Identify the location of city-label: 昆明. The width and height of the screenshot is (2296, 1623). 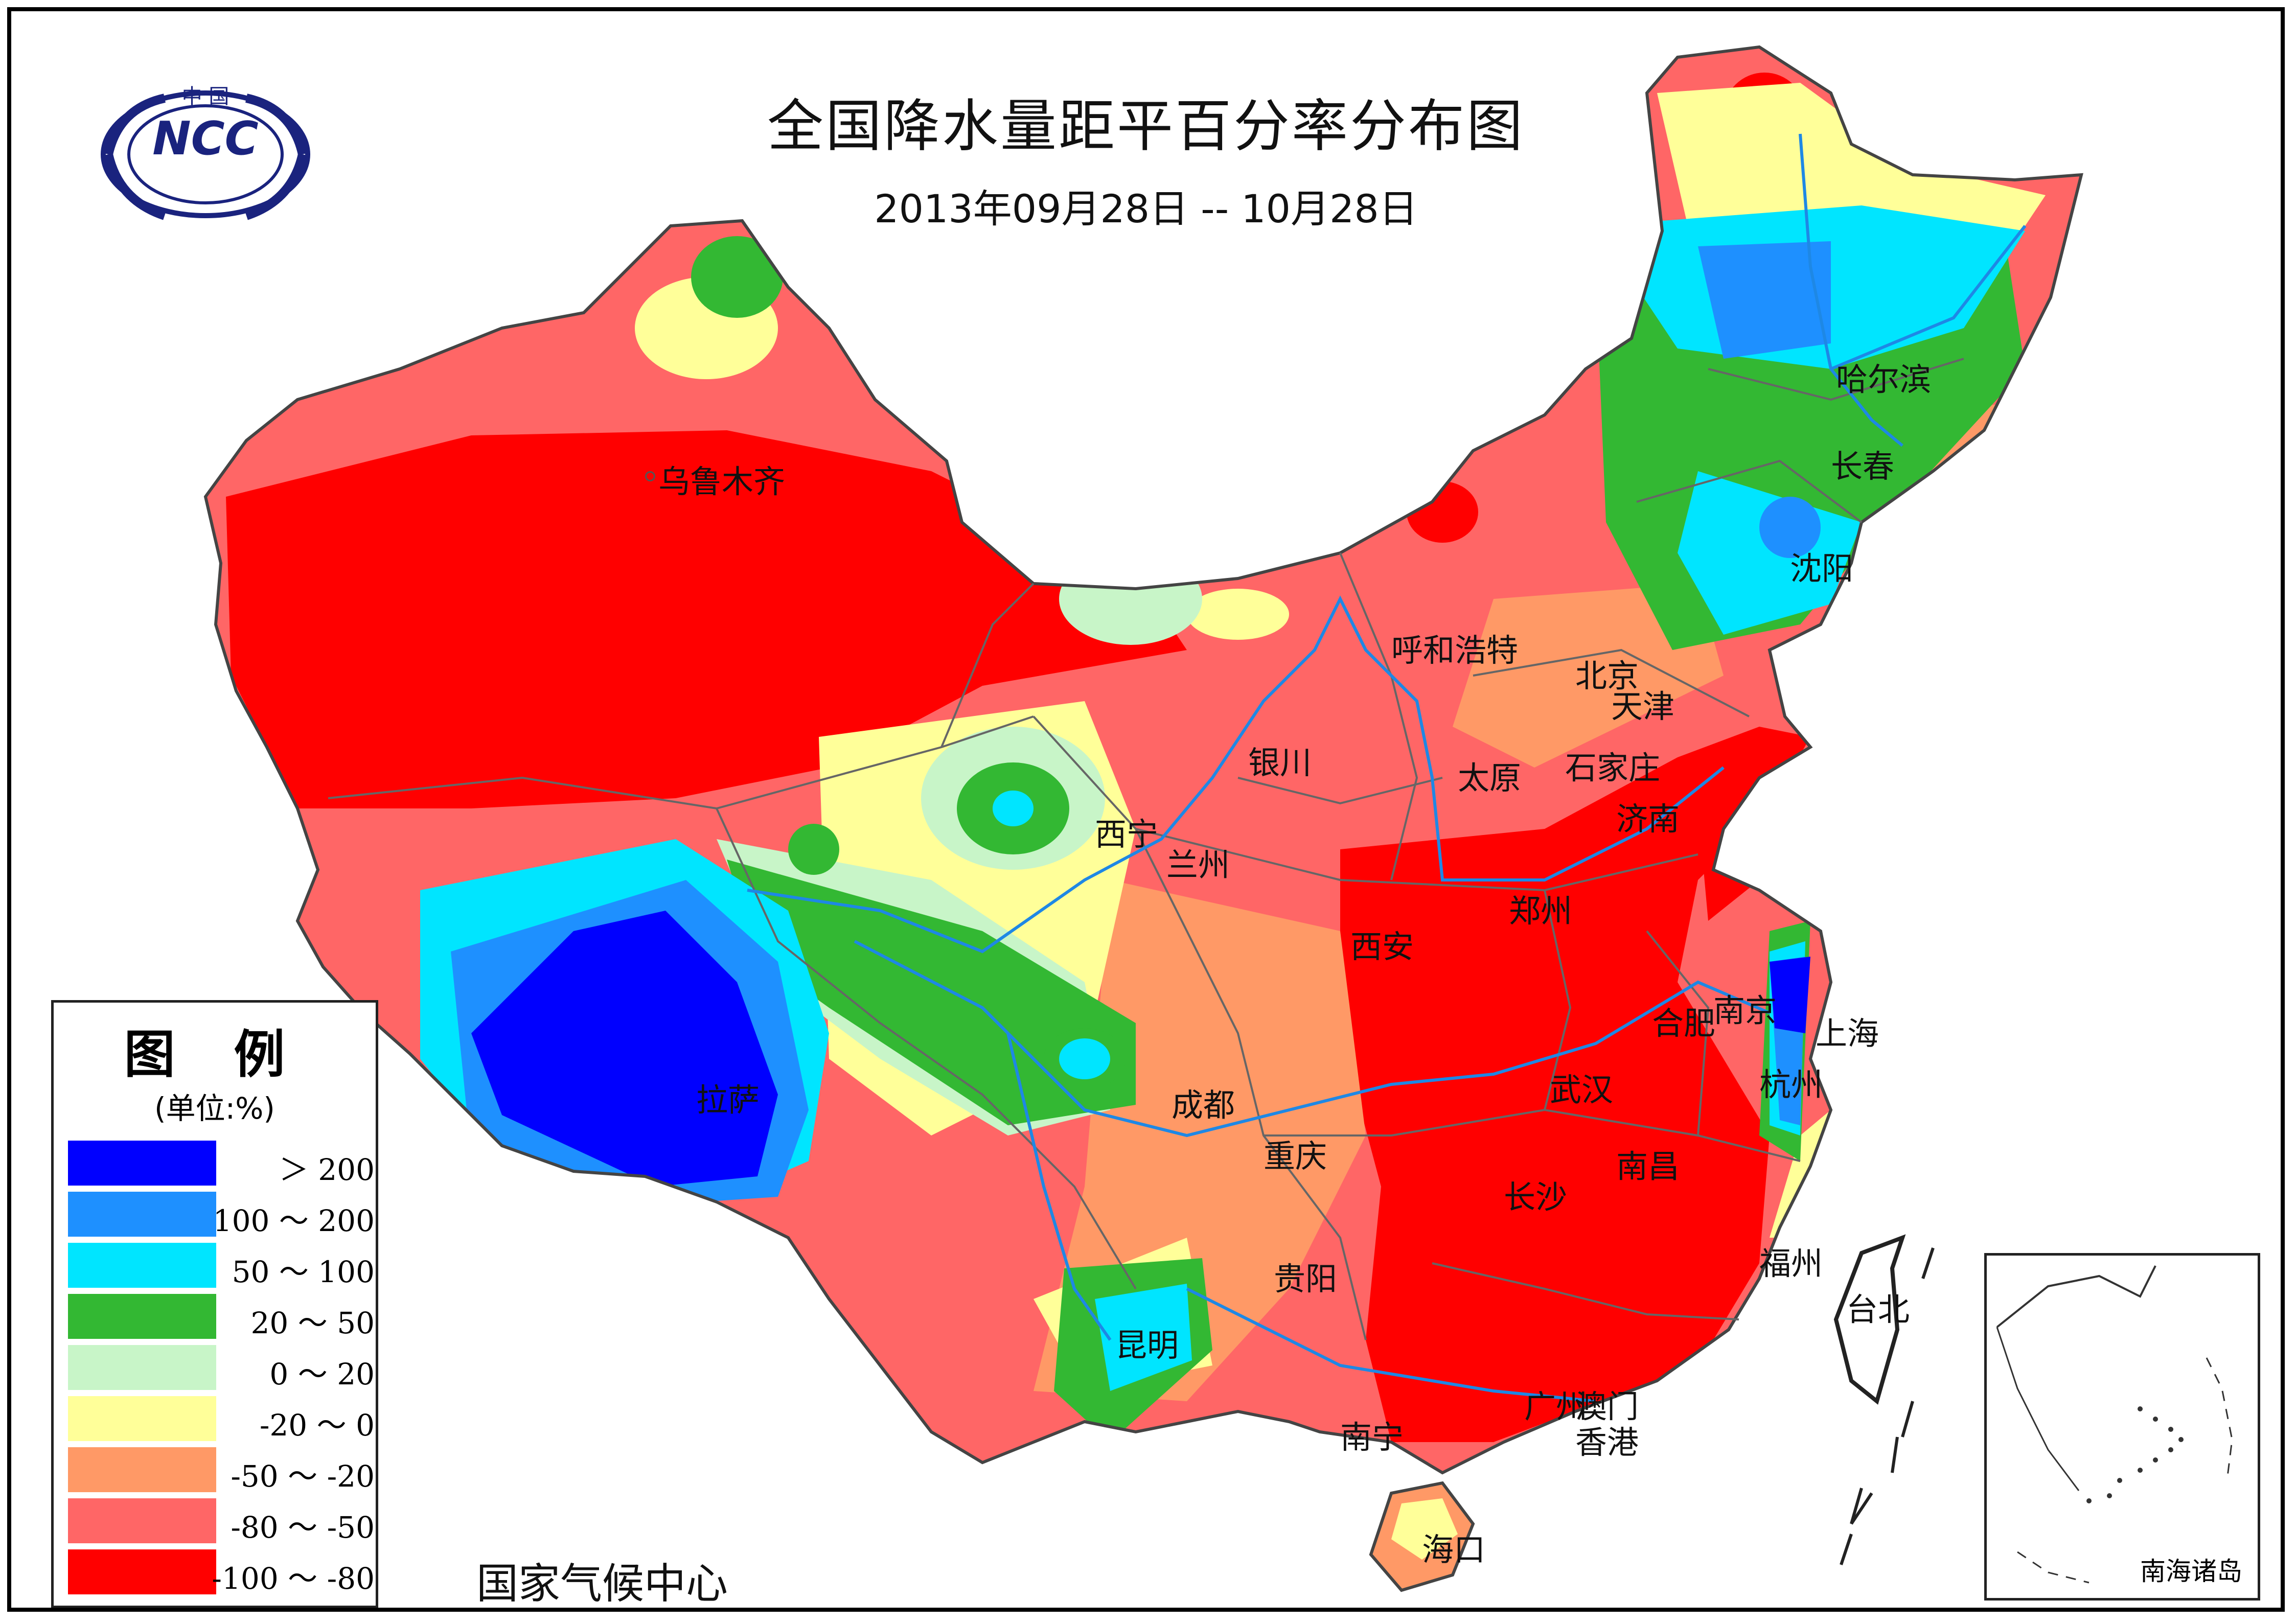
(1147, 1346).